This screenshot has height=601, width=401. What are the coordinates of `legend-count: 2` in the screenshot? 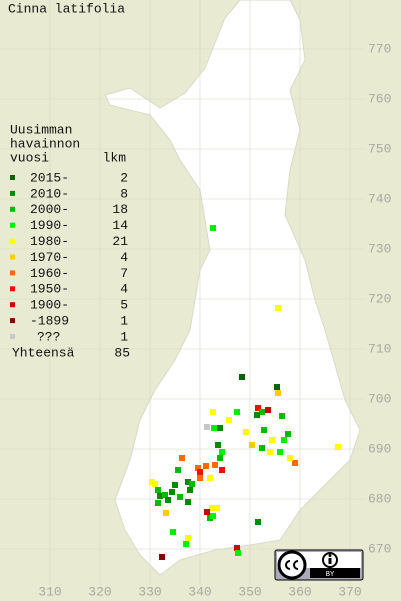 It's located at (124, 177).